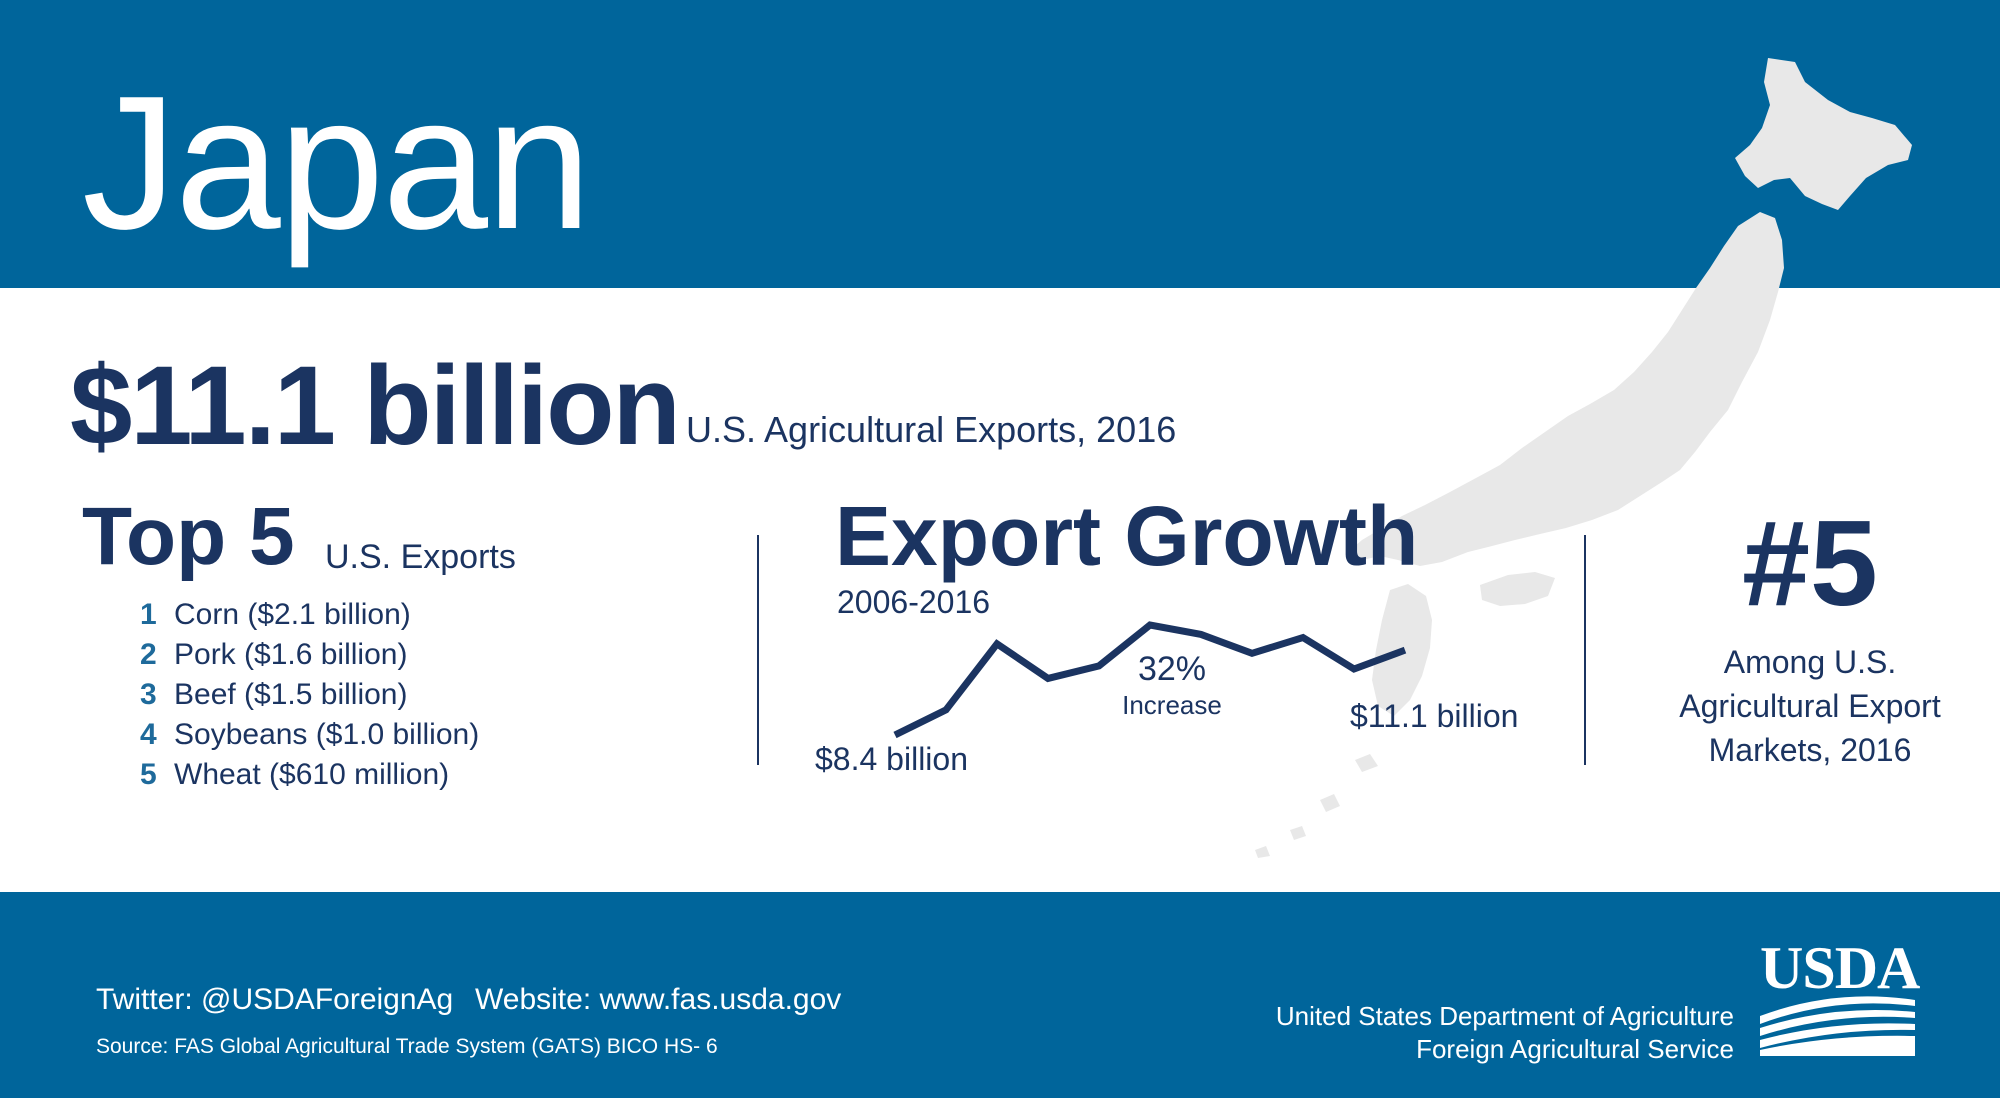  I want to click on page-title: Japan, so click(337, 163).